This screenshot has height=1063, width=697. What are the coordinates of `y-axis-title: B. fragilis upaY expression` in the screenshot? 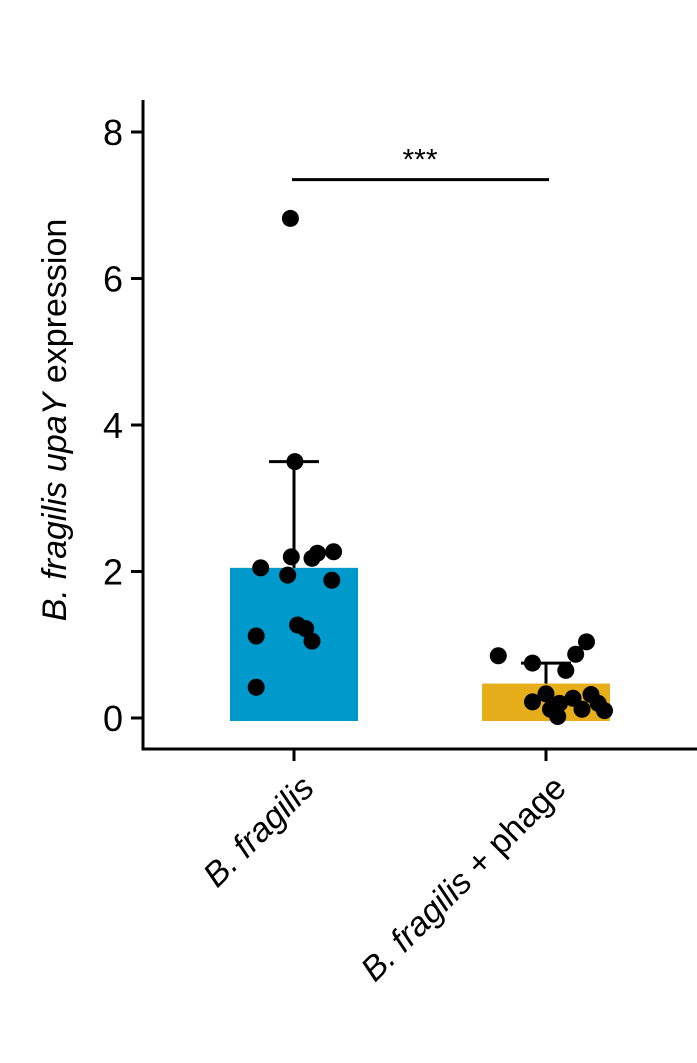 It's located at (55, 420).